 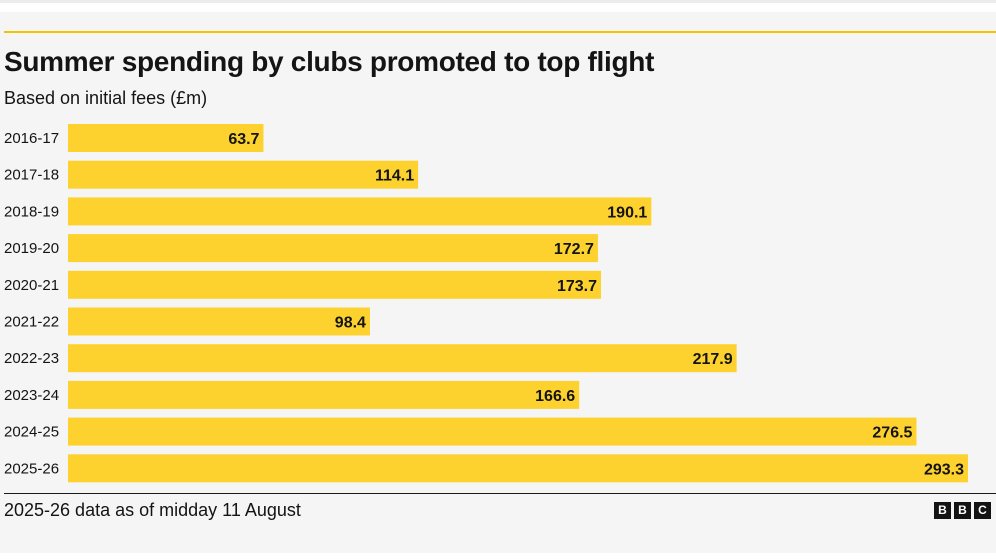 I want to click on value-label: 98.4, so click(x=350, y=323).